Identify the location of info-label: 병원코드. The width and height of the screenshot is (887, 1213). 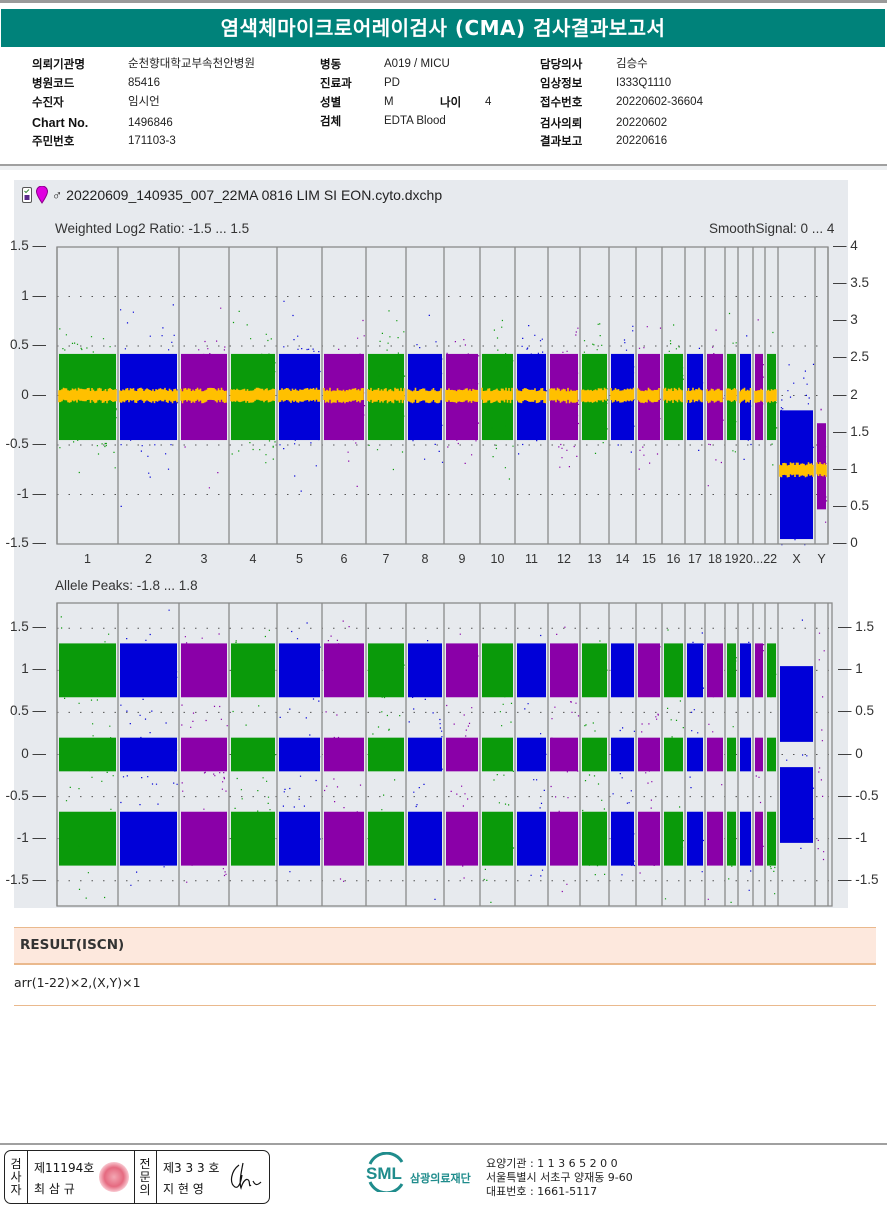
(53, 83).